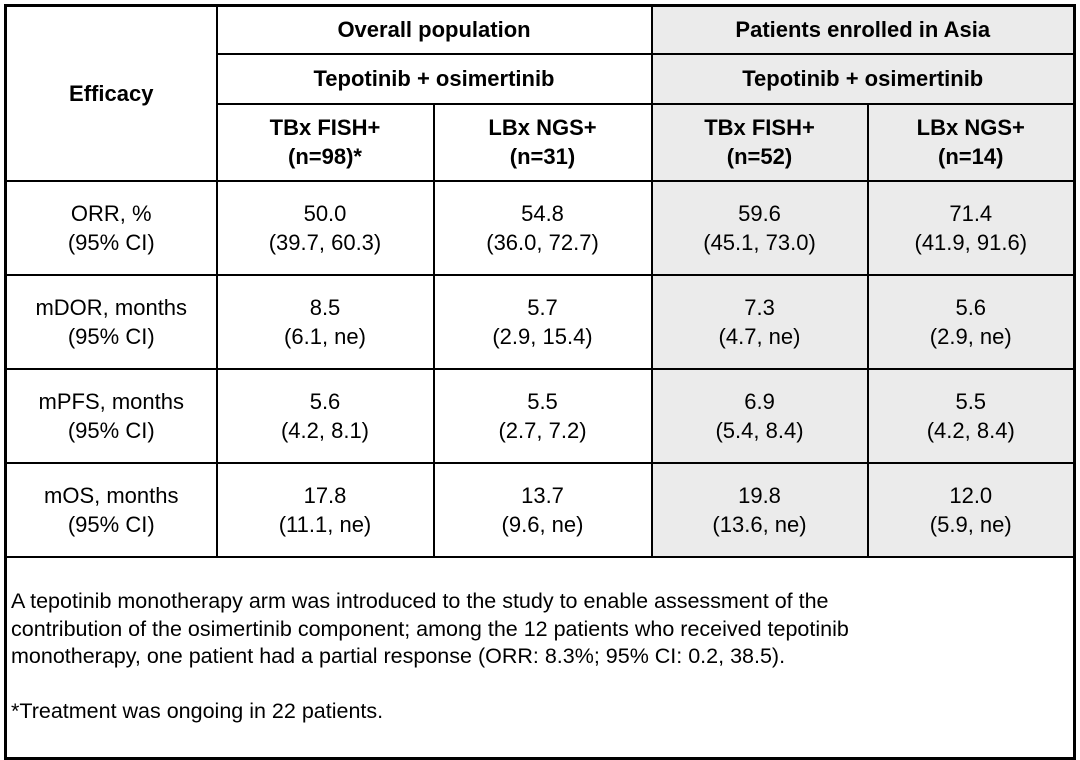 The image size is (1080, 760). Describe the element at coordinates (971, 509) in the screenshot. I see `value-cell: 12.0 (5.9, ne)` at that location.